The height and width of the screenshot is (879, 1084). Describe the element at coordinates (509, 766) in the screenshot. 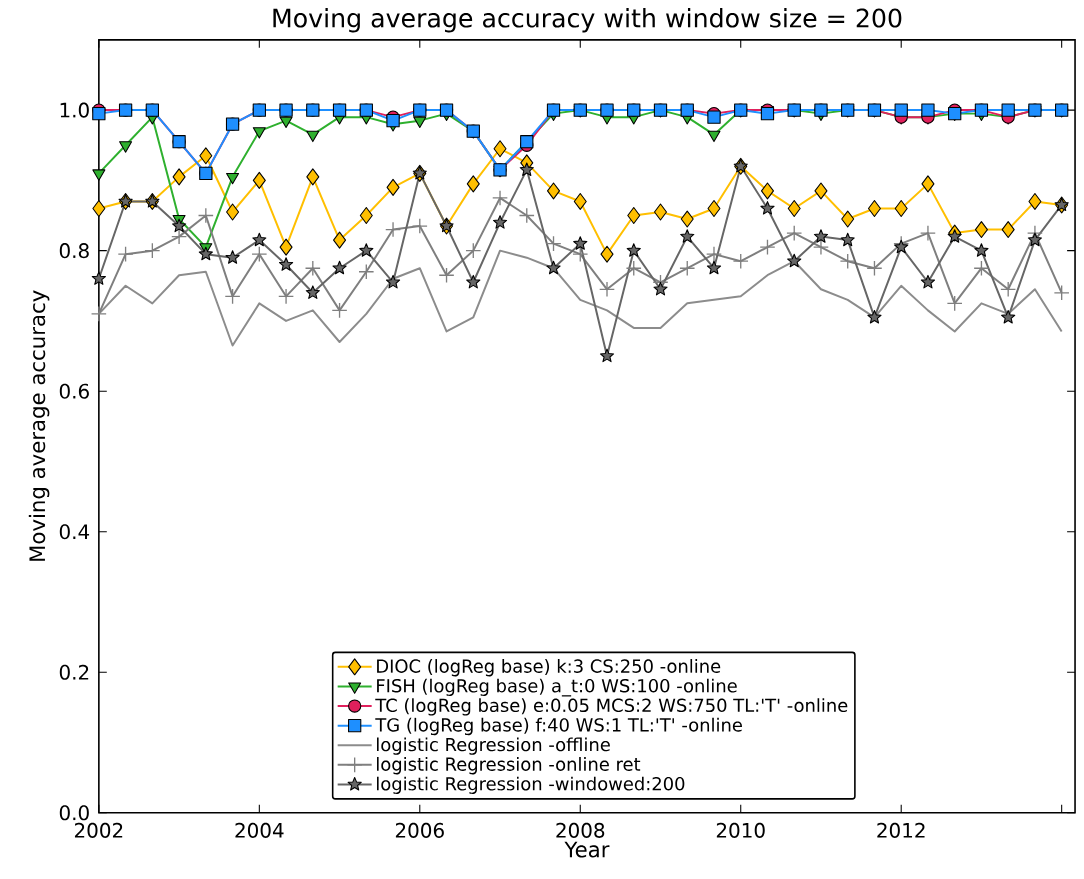

I see `legend-label: logistic Regression -online ret` at that location.